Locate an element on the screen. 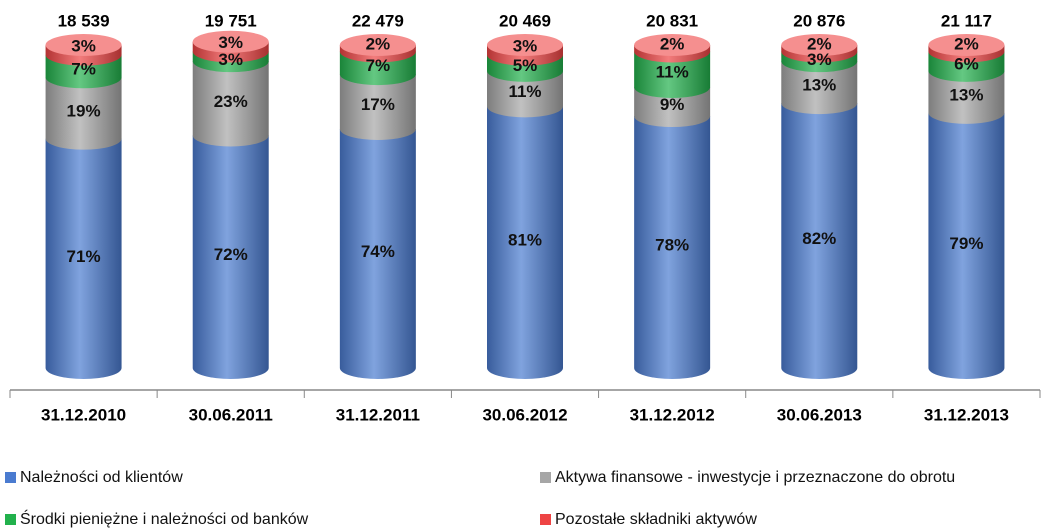 Image resolution: width=1062 pixels, height=530 pixels. x-tick-label: 31.12.2013 is located at coordinates (966, 414).